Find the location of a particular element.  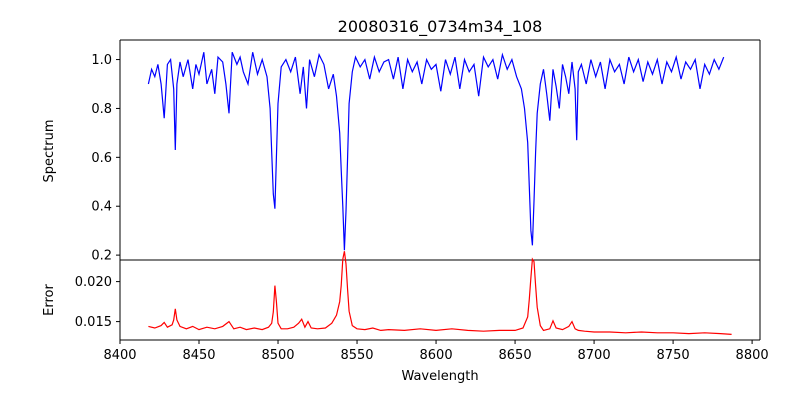

wavelength-x-ticks: 8400 8450 8500 8550 8600 8650 8700 8750 8800 is located at coordinates (436, 351).